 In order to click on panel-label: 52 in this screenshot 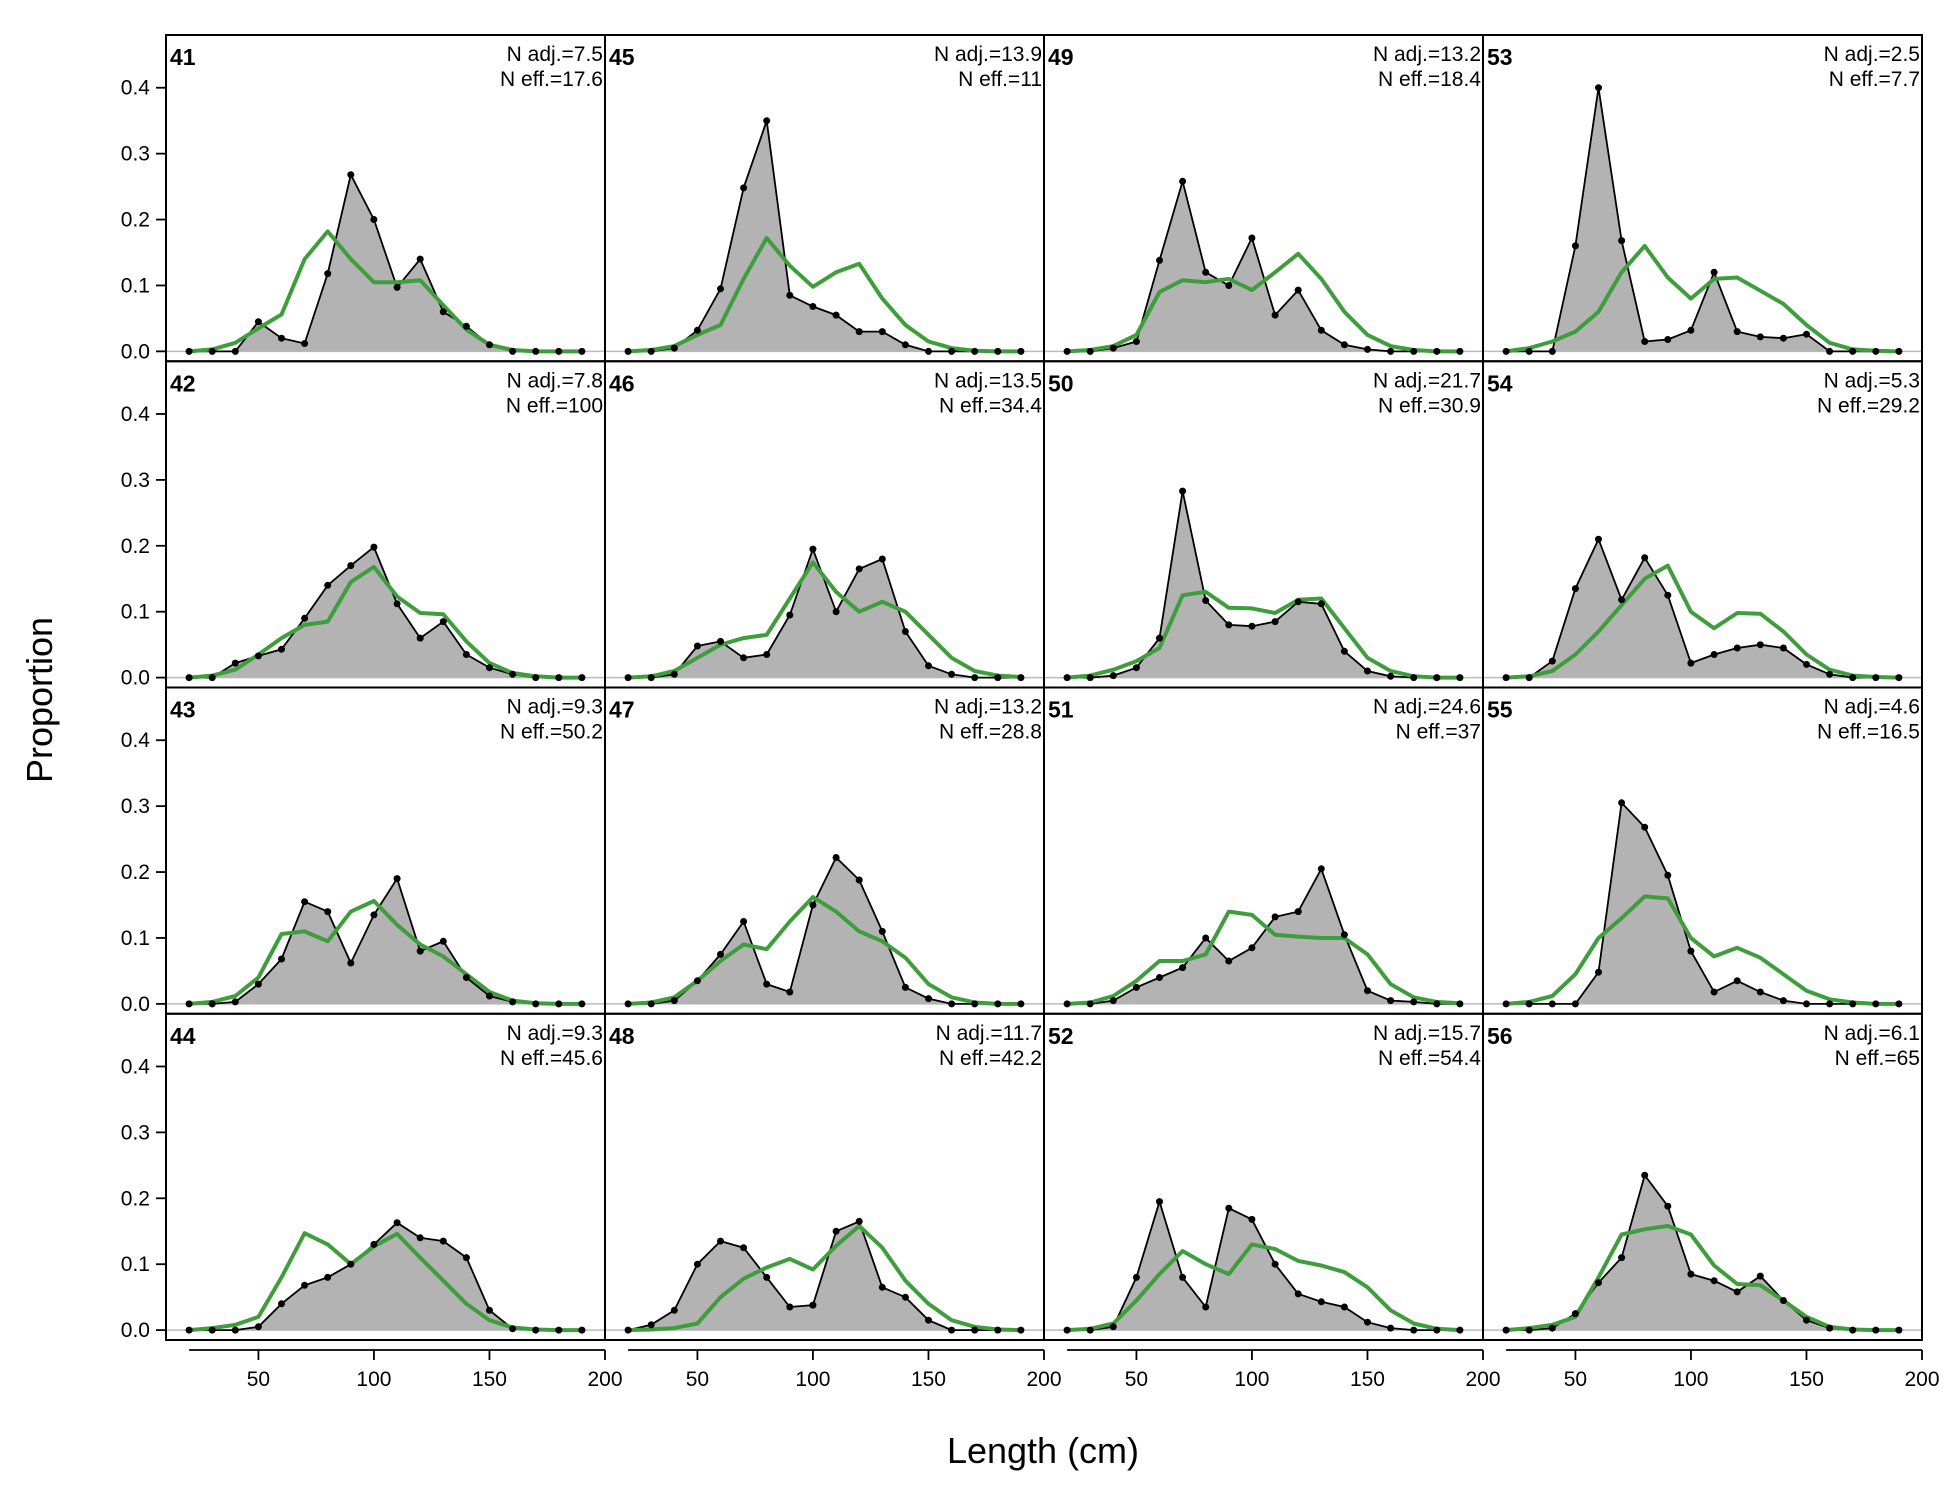, I will do `click(1061, 1036)`.